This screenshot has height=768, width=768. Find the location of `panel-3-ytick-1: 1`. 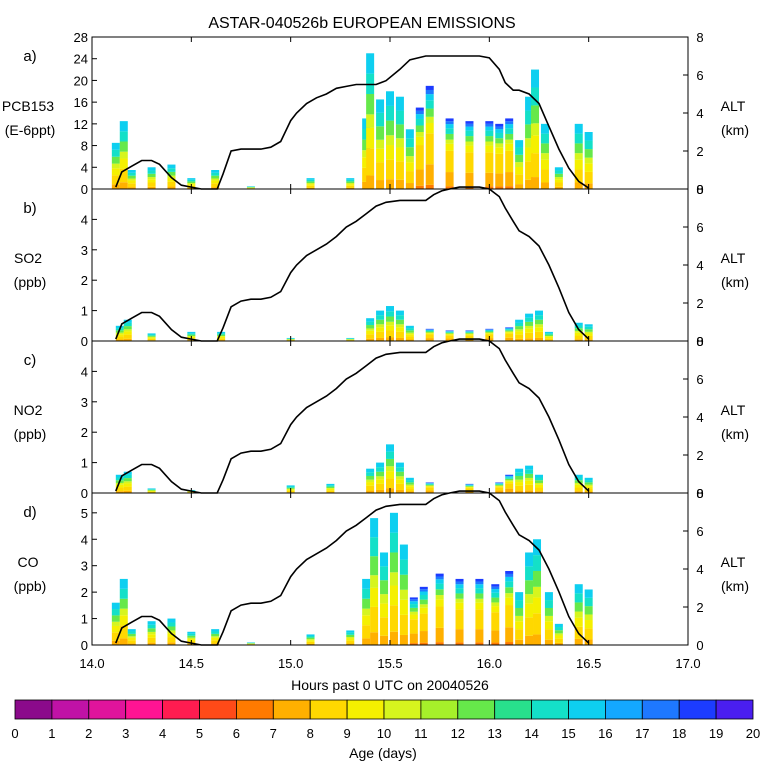

panel-3-ytick-1: 1 is located at coordinates (84, 619).